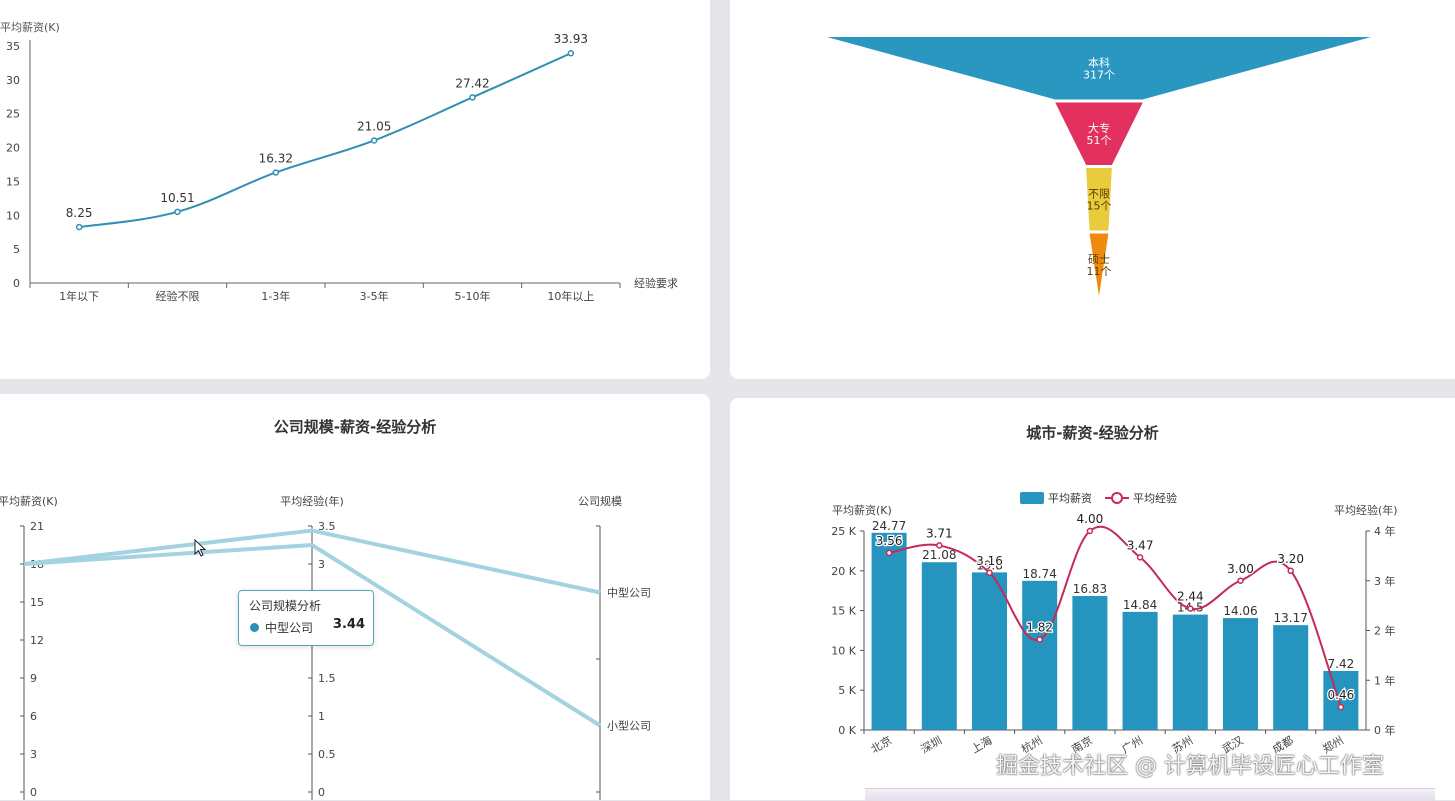 The image size is (1455, 801). What do you see at coordinates (1099, 259) in the screenshot?
I see `funnel-label-name: 硕士` at bounding box center [1099, 259].